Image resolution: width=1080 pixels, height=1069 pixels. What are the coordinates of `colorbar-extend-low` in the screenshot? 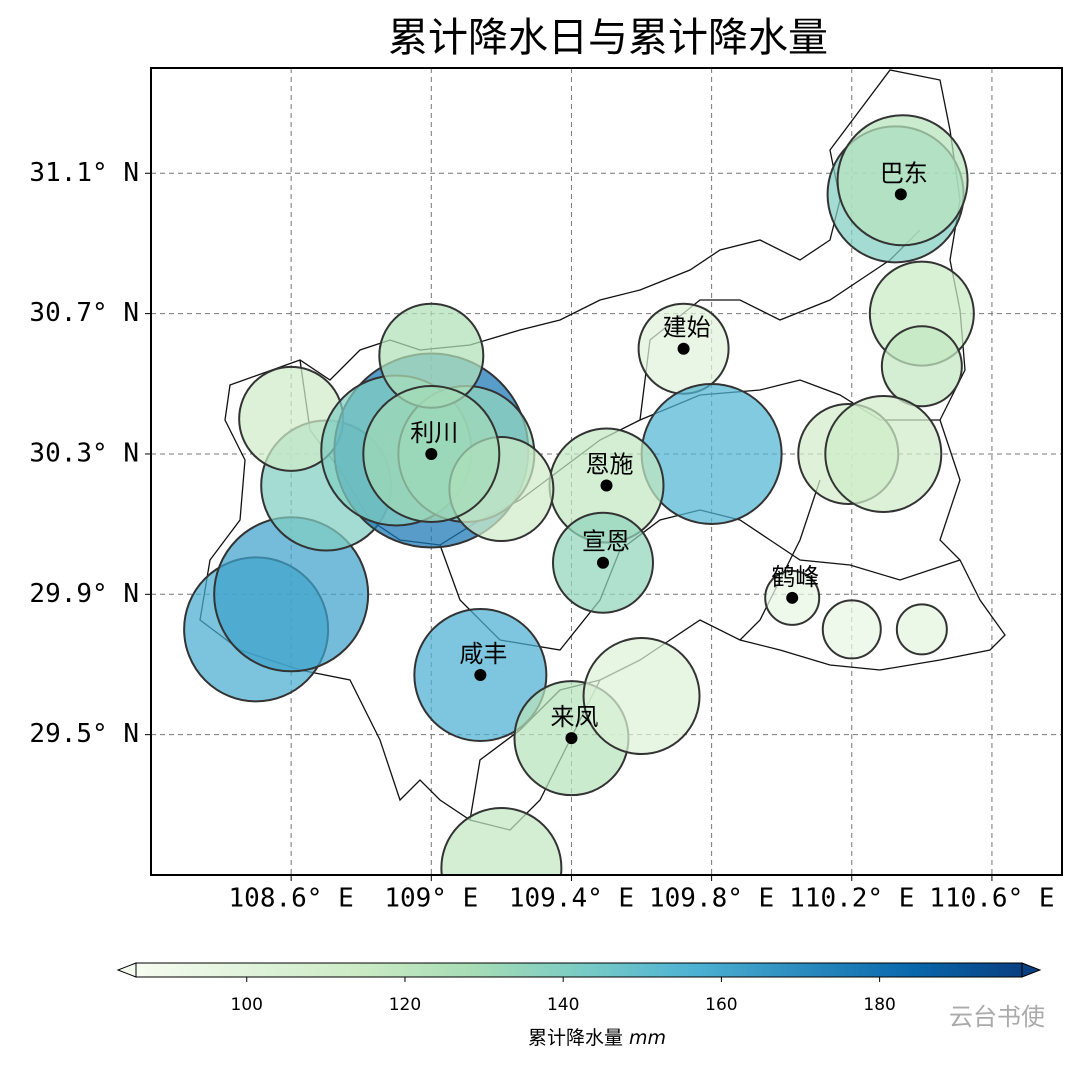 It's located at (126, 970).